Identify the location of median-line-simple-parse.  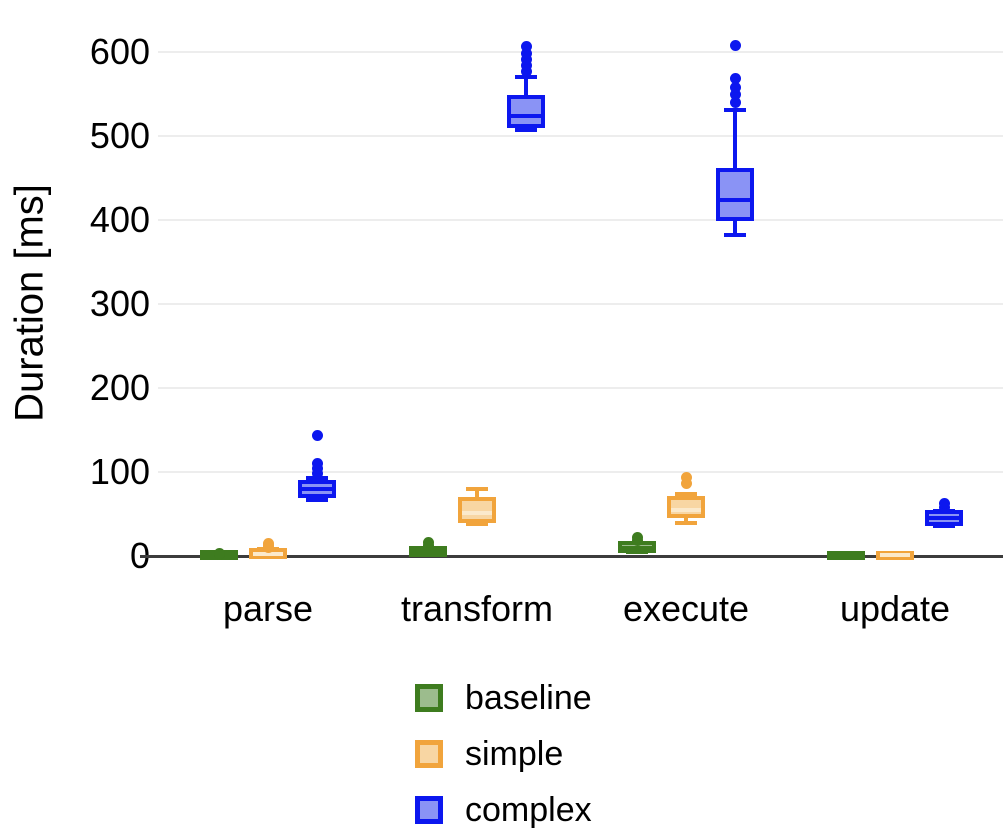
(268, 553).